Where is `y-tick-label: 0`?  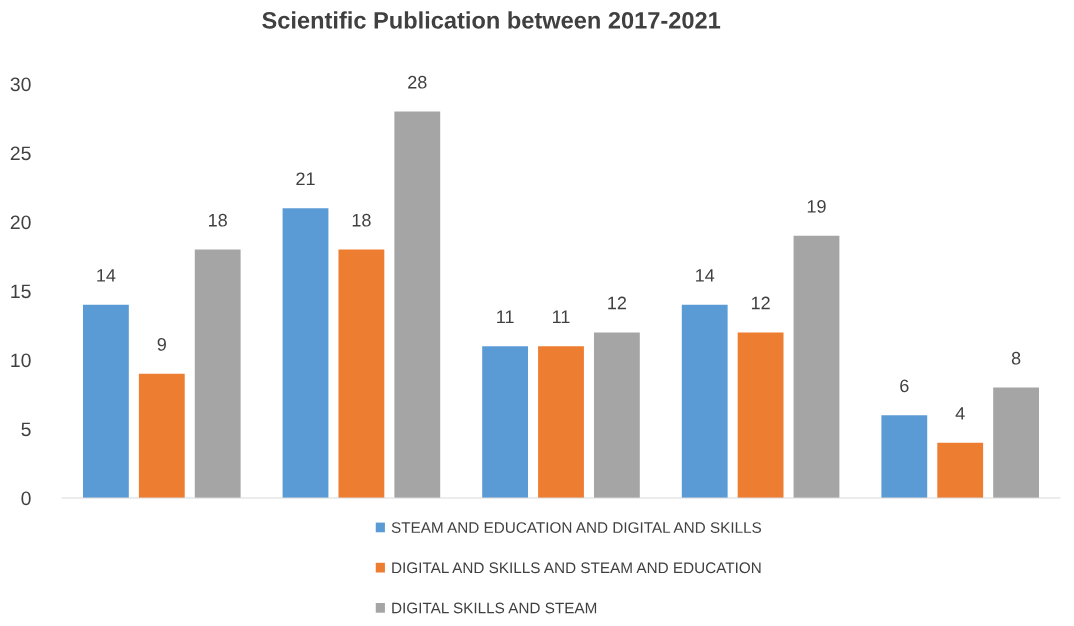 y-tick-label: 0 is located at coordinates (26, 498).